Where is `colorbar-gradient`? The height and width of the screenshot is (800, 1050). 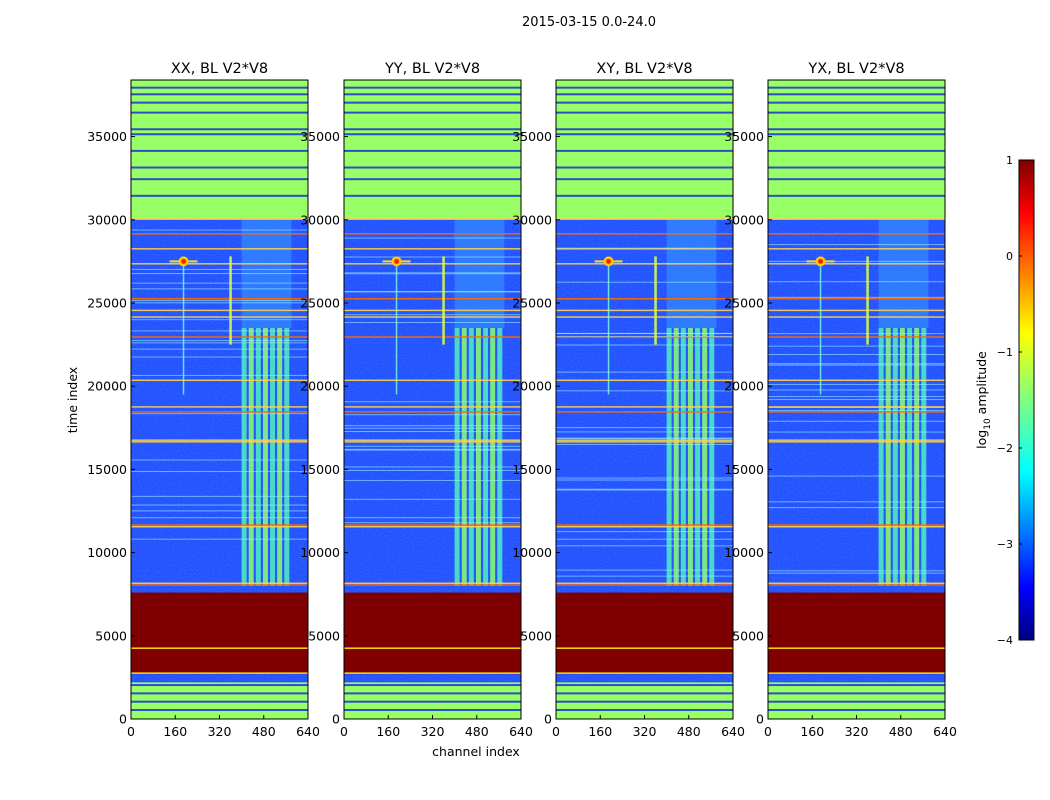 colorbar-gradient is located at coordinates (1026, 400).